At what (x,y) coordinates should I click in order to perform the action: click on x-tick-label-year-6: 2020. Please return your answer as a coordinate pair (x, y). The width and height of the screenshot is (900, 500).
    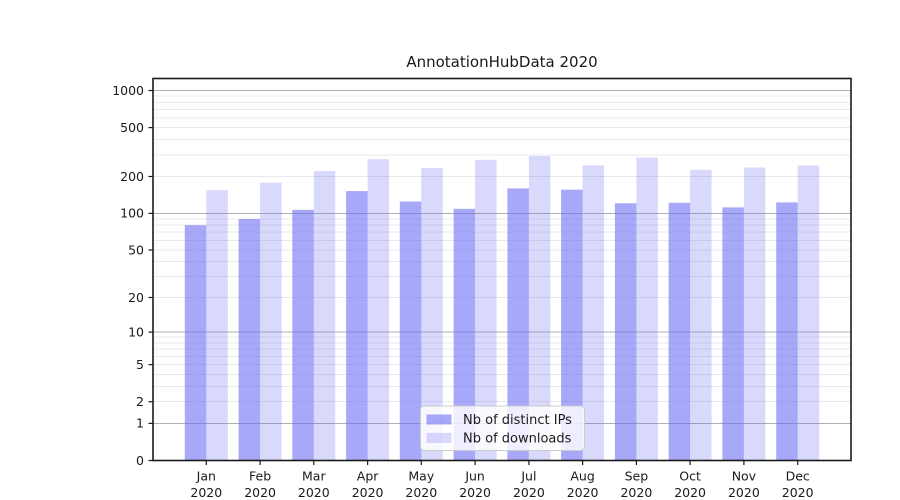
    Looking at the image, I should click on (529, 492).